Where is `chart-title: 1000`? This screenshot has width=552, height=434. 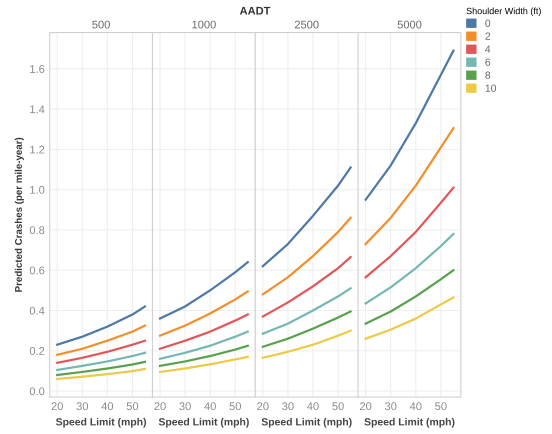 chart-title: 1000 is located at coordinates (204, 24).